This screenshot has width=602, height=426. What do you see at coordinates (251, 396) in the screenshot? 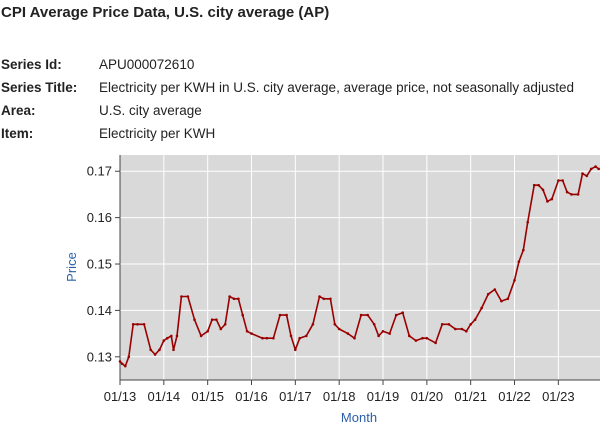
I see `x-tick-label: 01/16` at bounding box center [251, 396].